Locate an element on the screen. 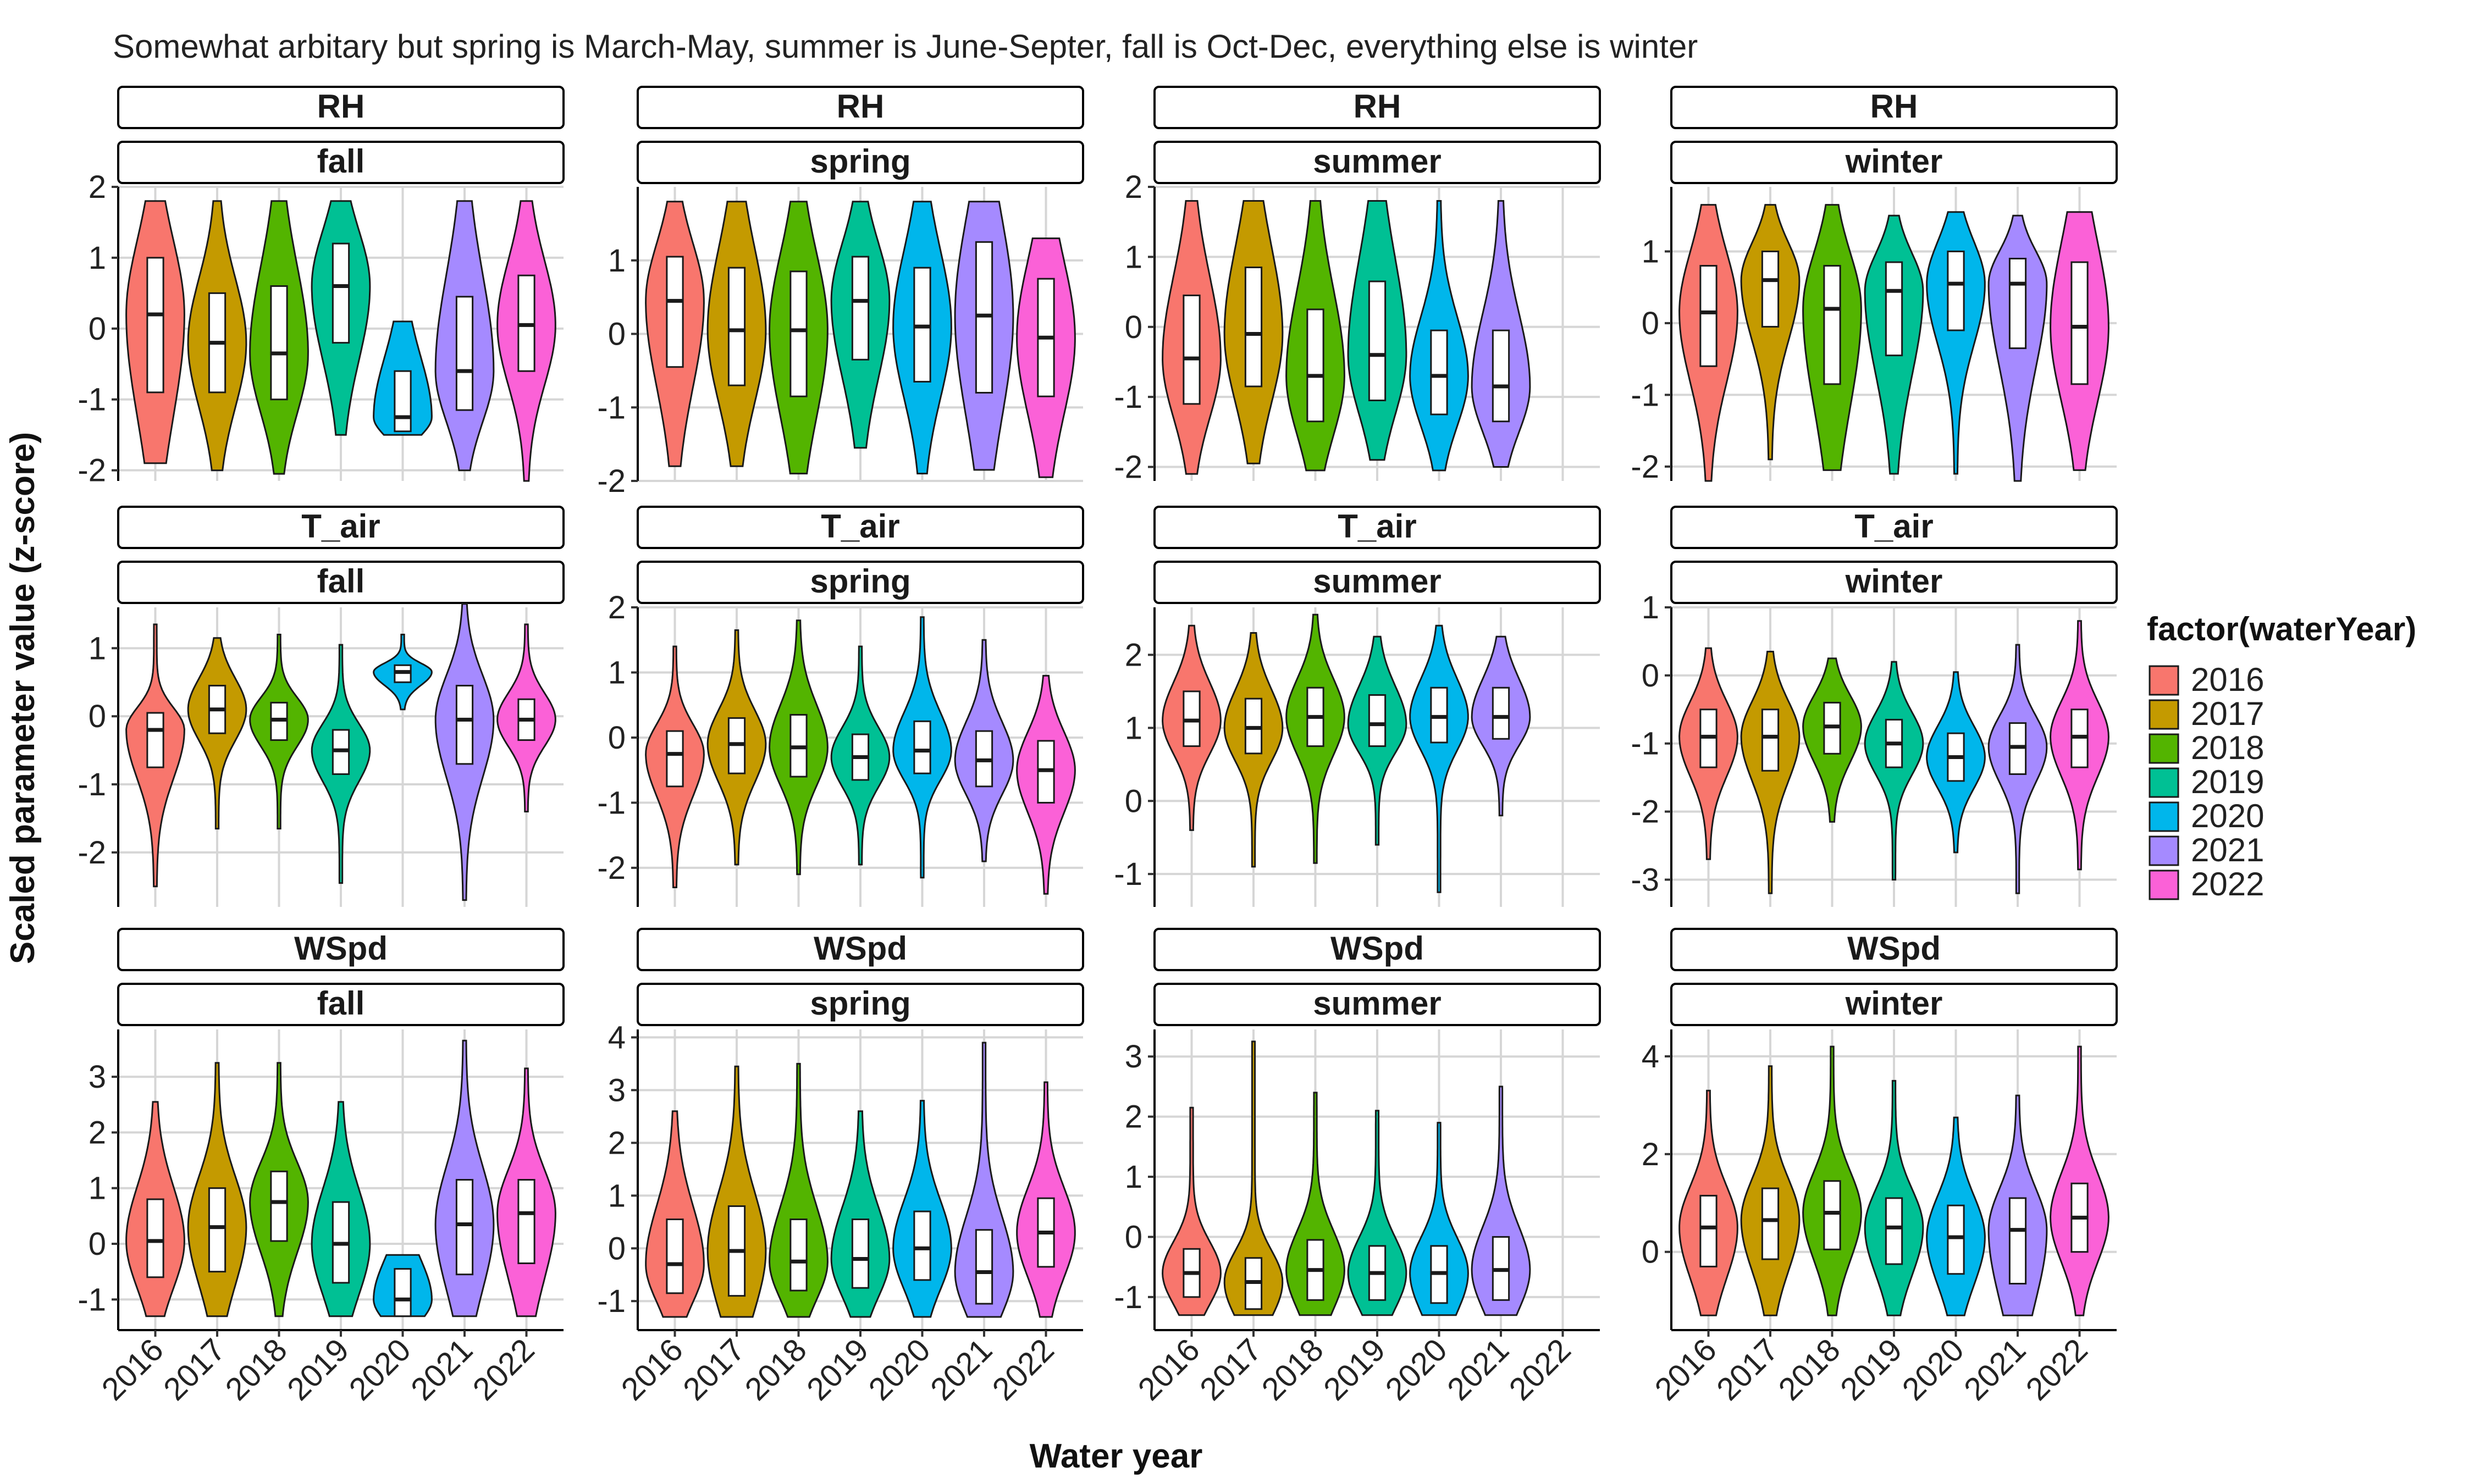 This screenshot has width=2474, height=1484. x-tick-label: 2018 is located at coordinates (1292, 1369).